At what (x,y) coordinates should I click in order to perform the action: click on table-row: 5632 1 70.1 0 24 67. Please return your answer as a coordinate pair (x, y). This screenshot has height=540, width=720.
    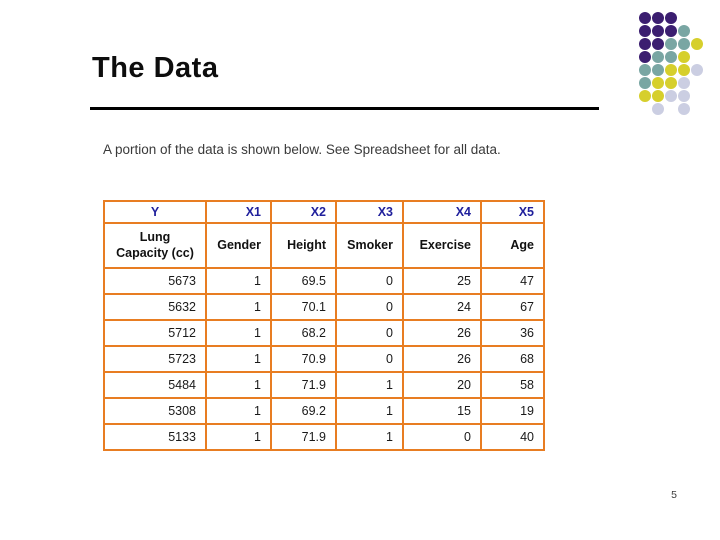
    Looking at the image, I should click on (324, 307).